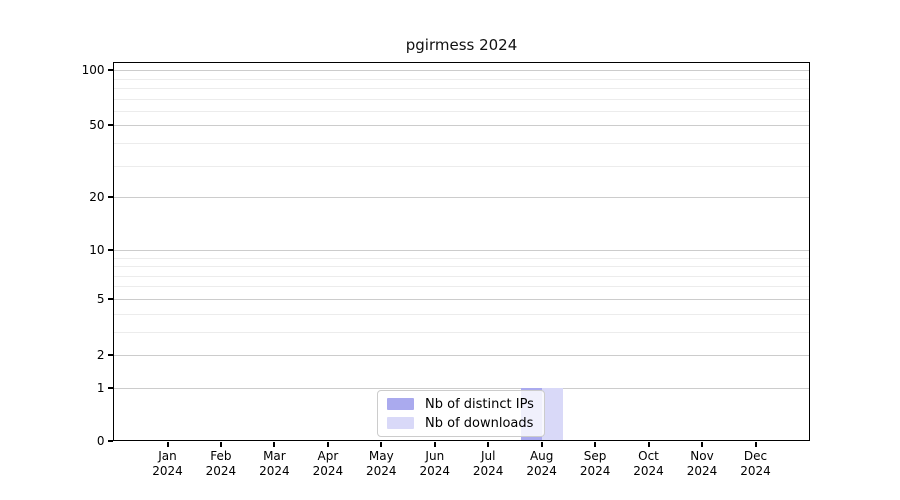  I want to click on y-tick-label: 10, so click(97, 249).